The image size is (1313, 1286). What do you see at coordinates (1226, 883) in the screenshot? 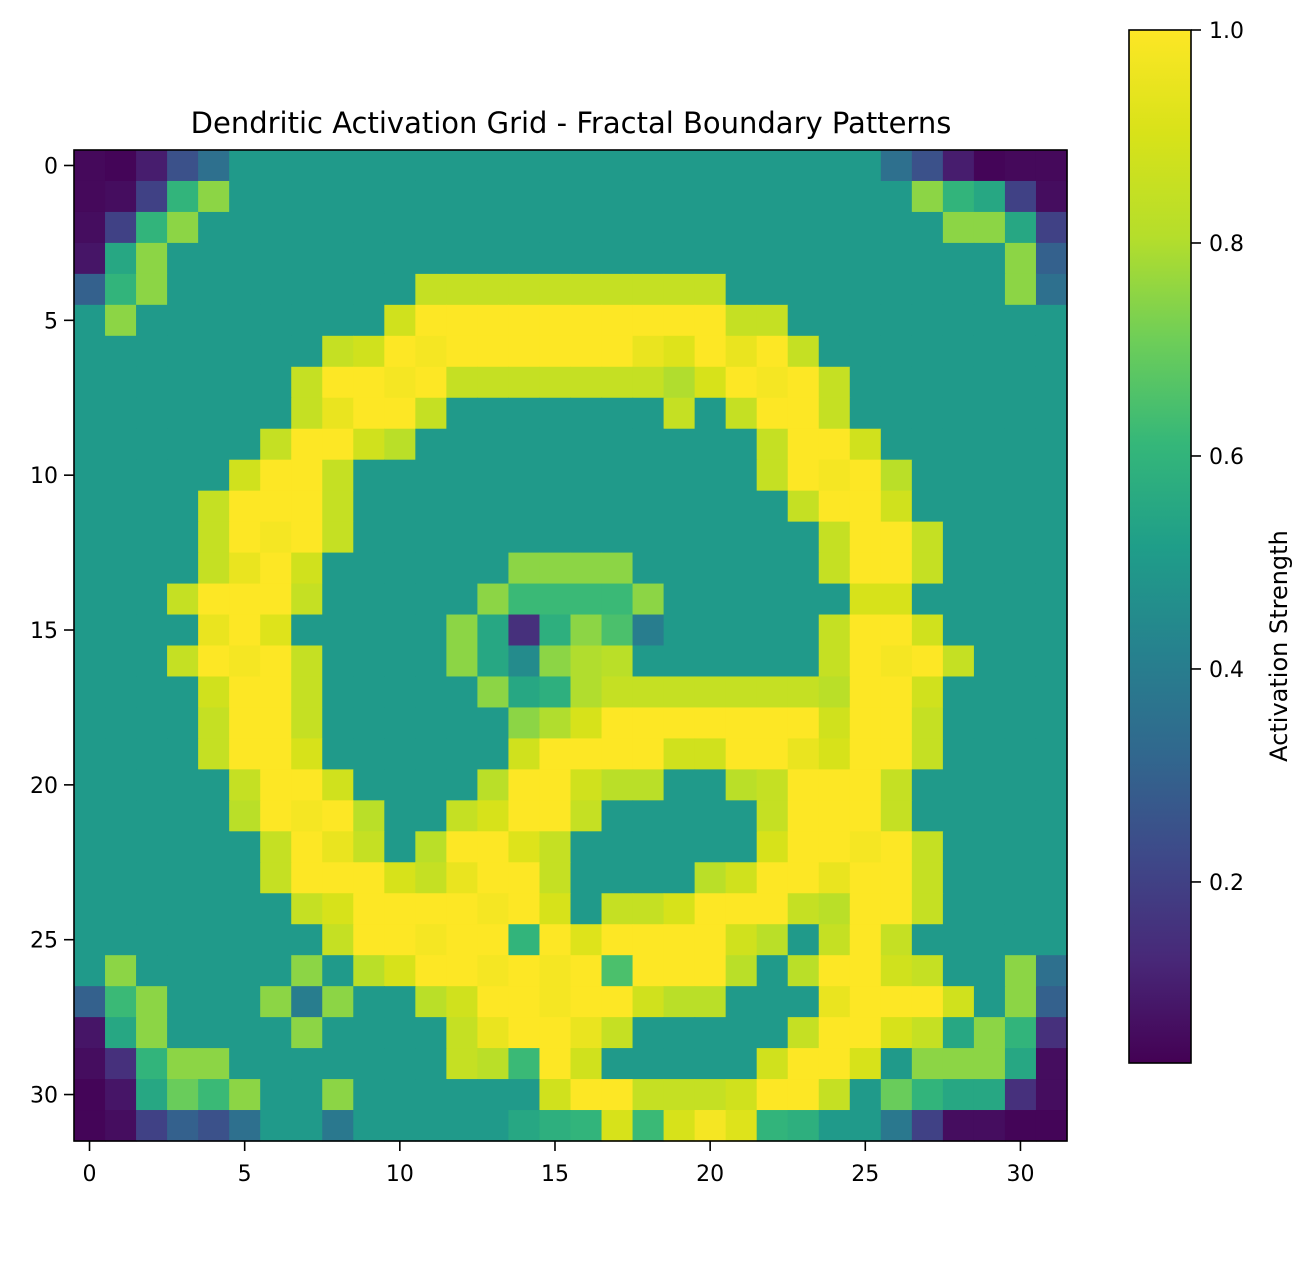
I see `colorbar-tick-label: 0.2` at bounding box center [1226, 883].